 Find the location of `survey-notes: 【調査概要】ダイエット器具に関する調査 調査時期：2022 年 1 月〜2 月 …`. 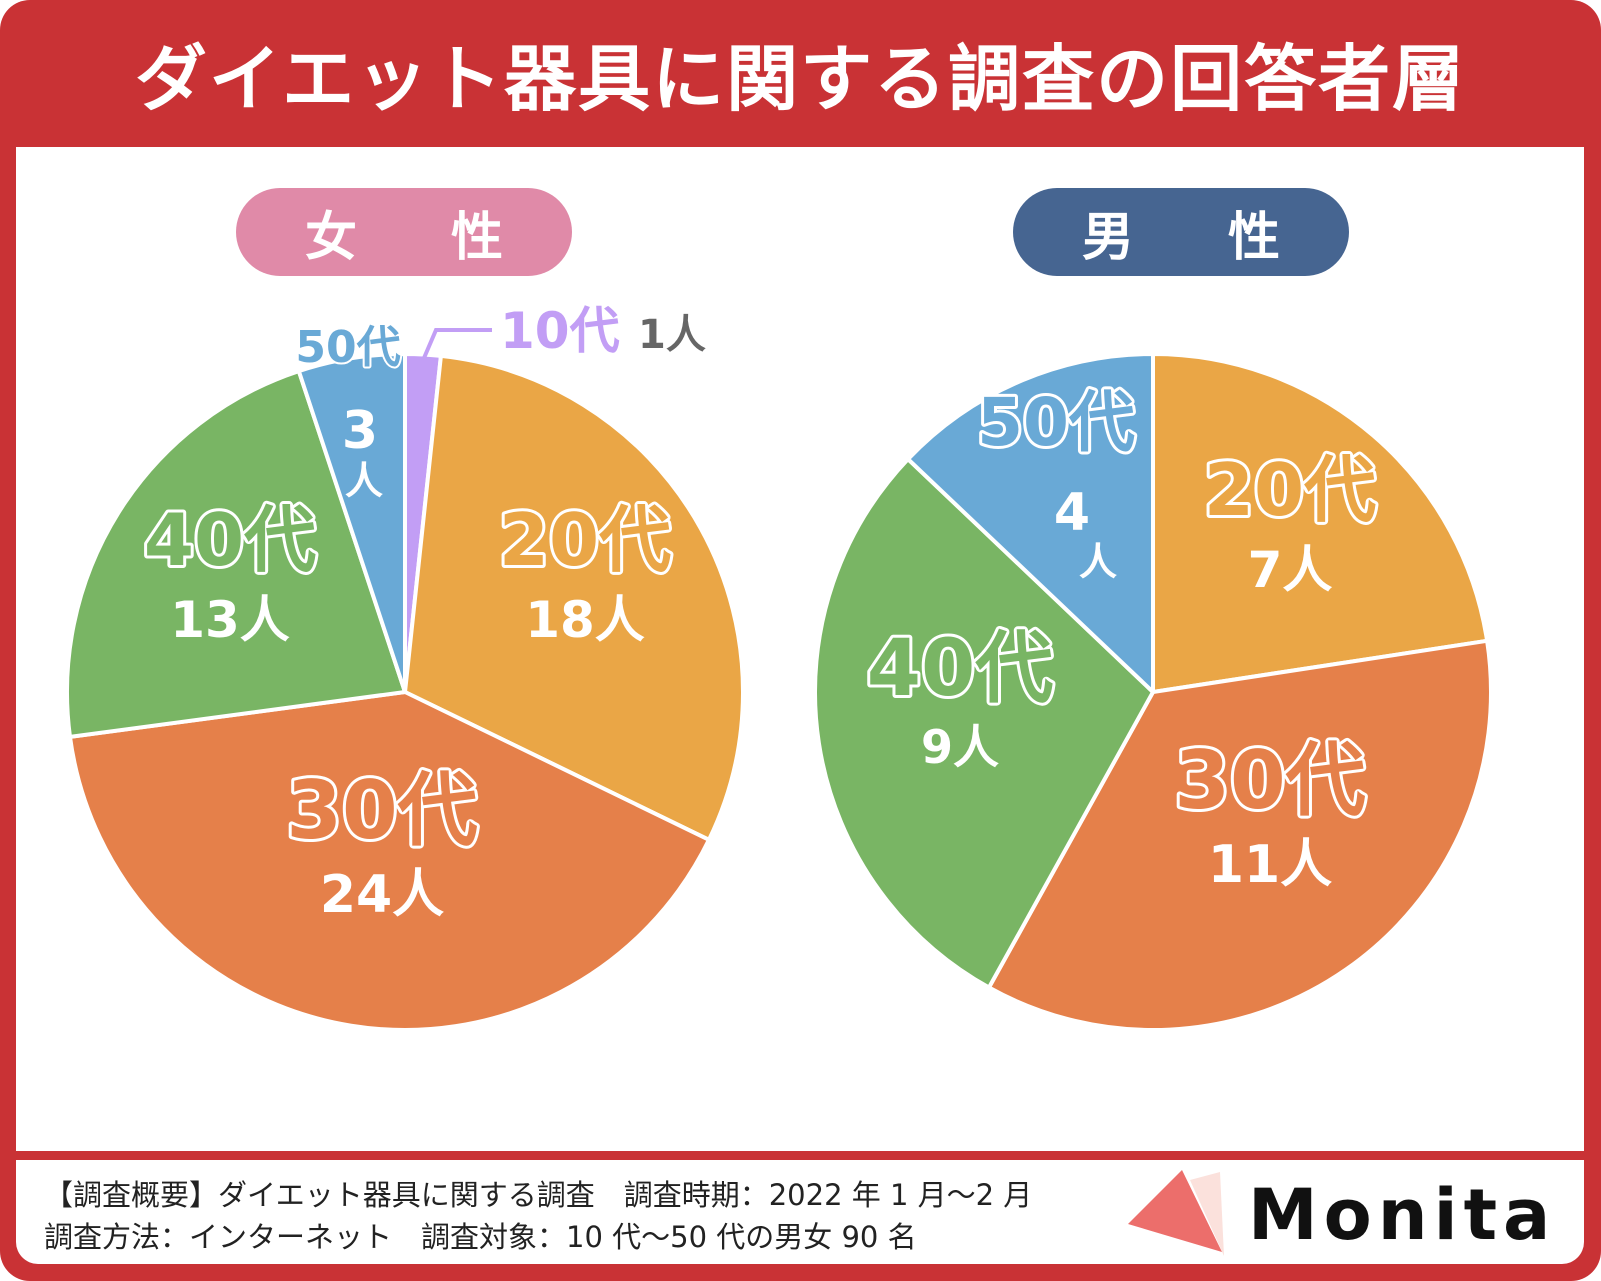

survey-notes: 【調査概要】ダイエット器具に関する調査 調査時期：2022 年 1 月〜2 月 … is located at coordinates (538, 1216).